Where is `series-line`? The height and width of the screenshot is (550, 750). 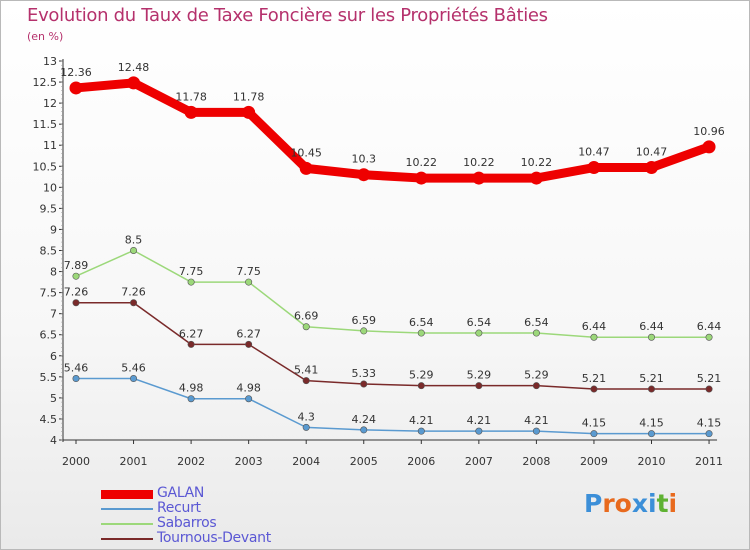
series-line is located at coordinates (392, 293).